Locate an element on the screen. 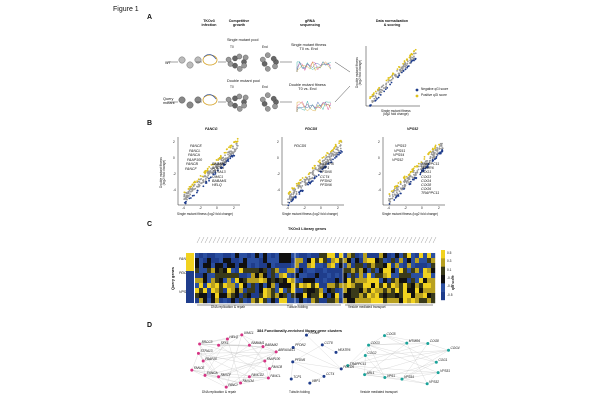  query-cell is located at coordinates (190, 105).